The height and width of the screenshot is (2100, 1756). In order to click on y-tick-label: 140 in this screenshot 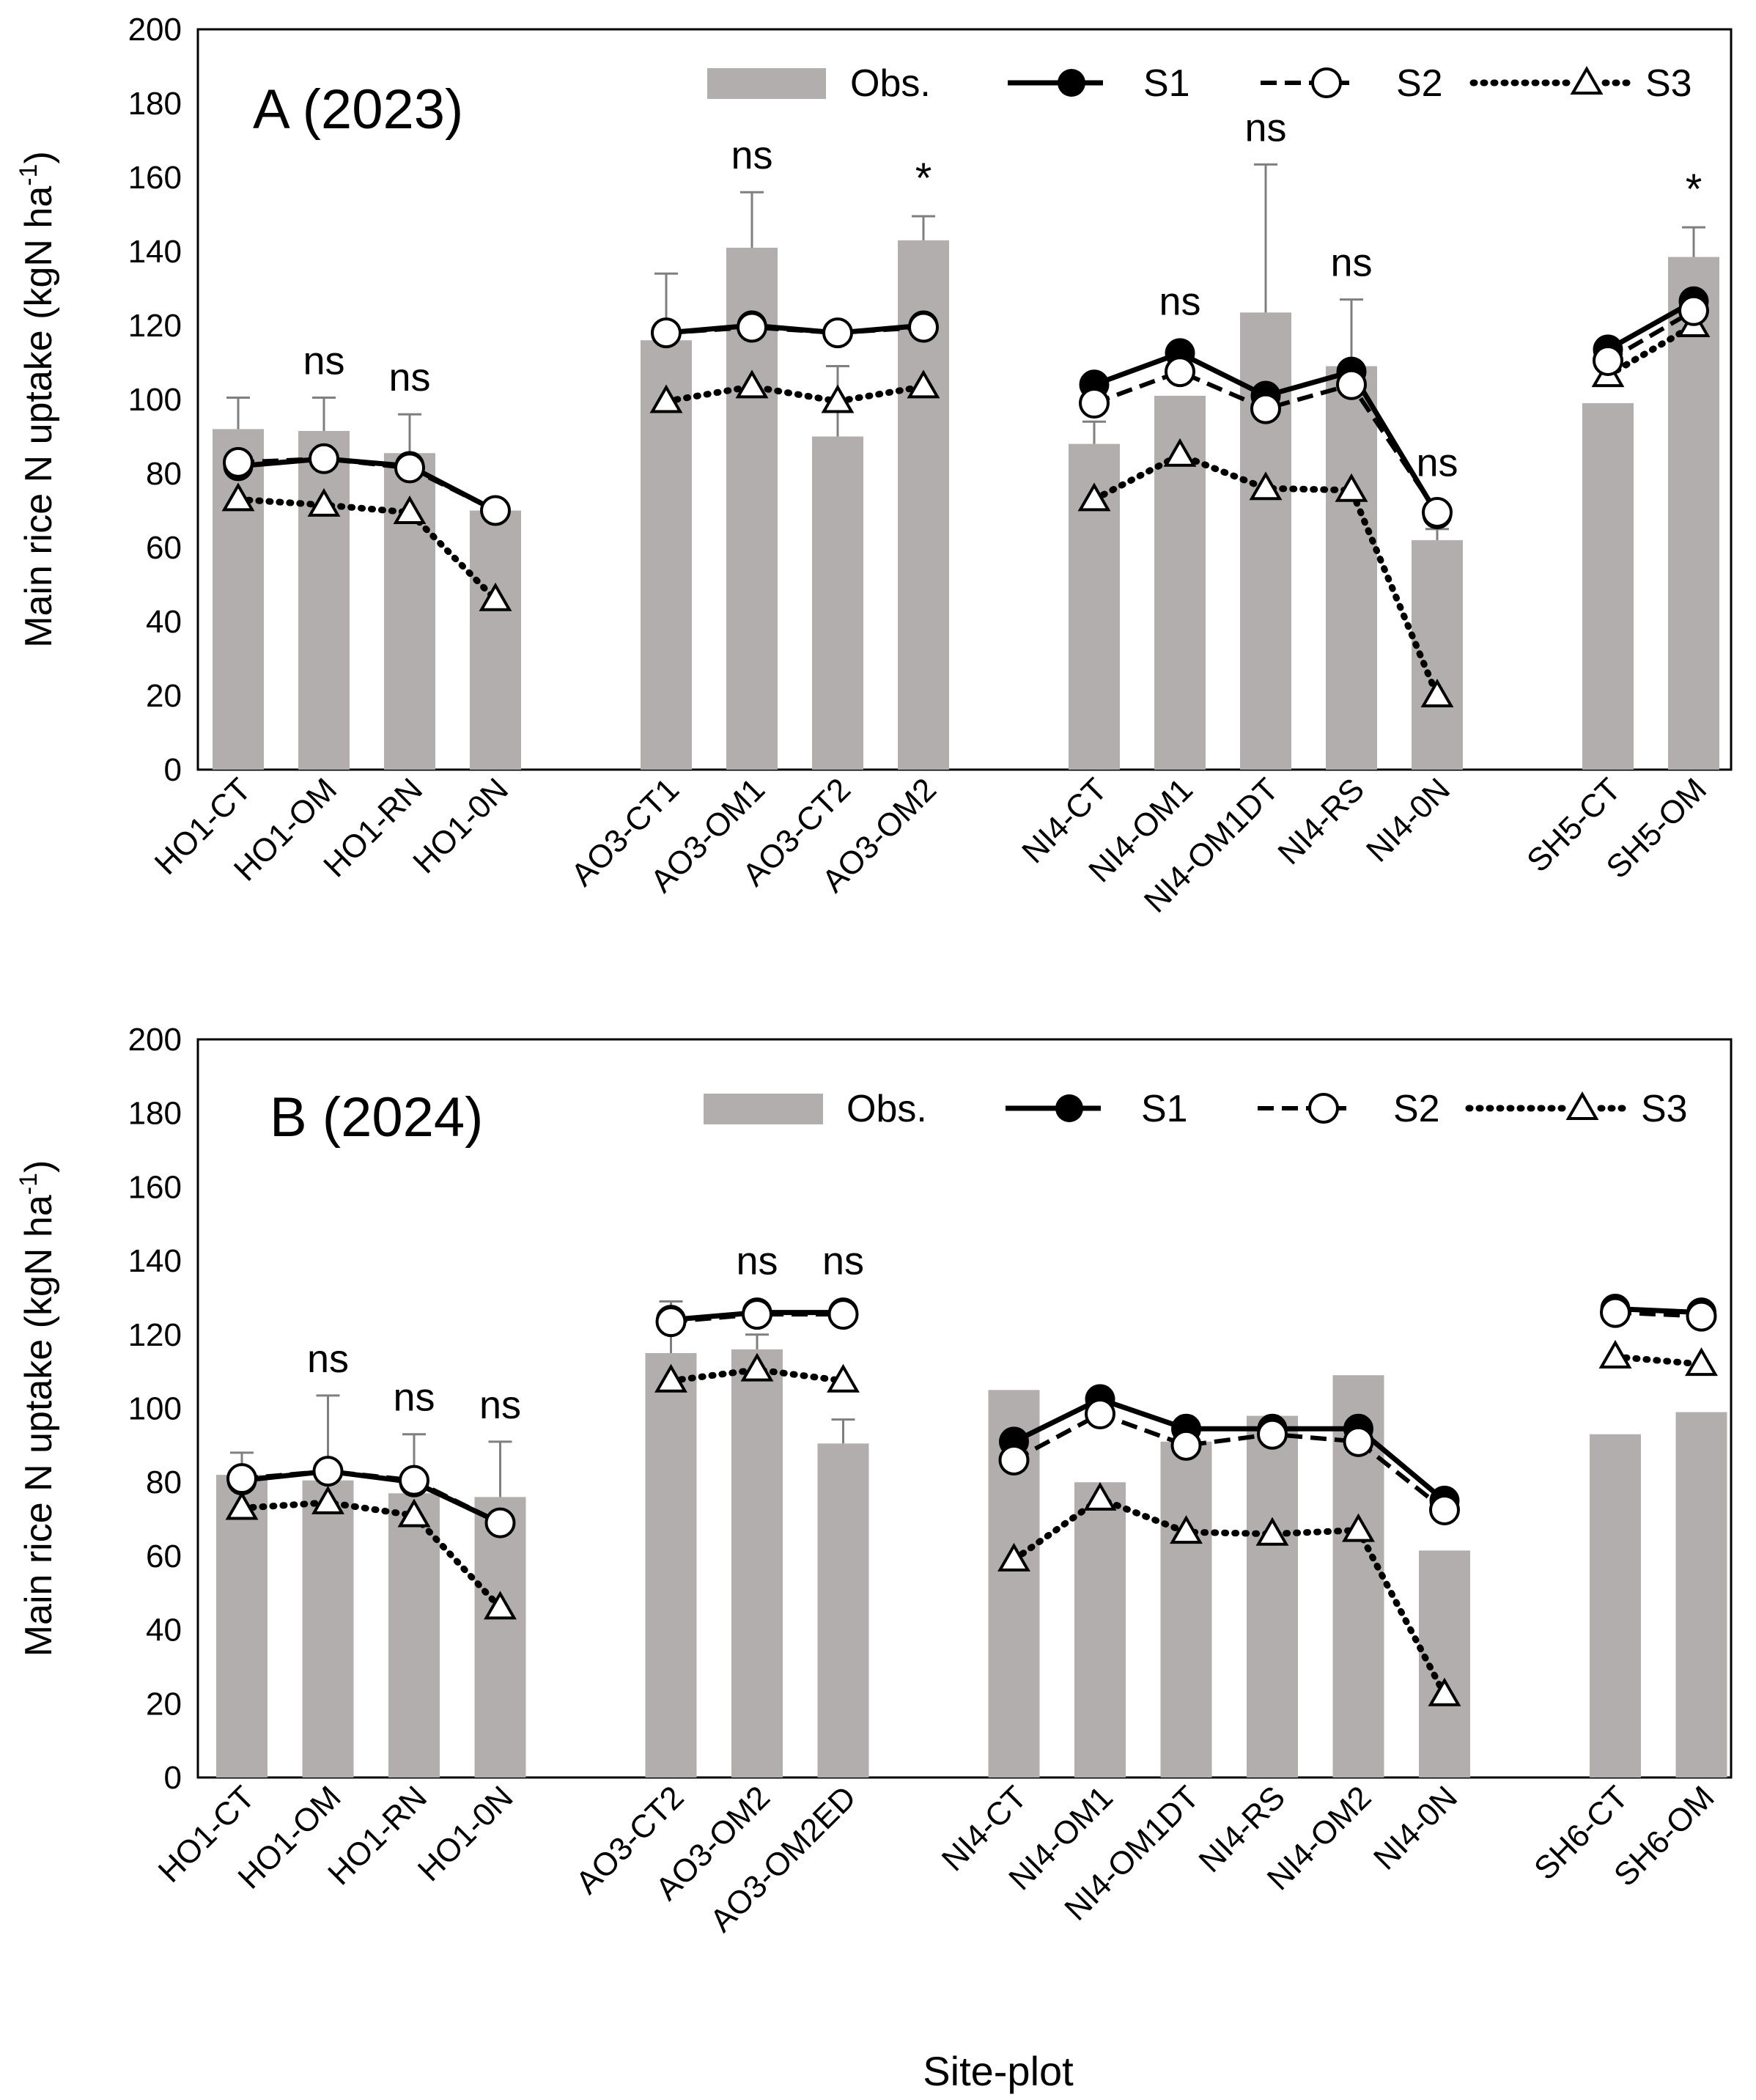, I will do `click(155, 252)`.